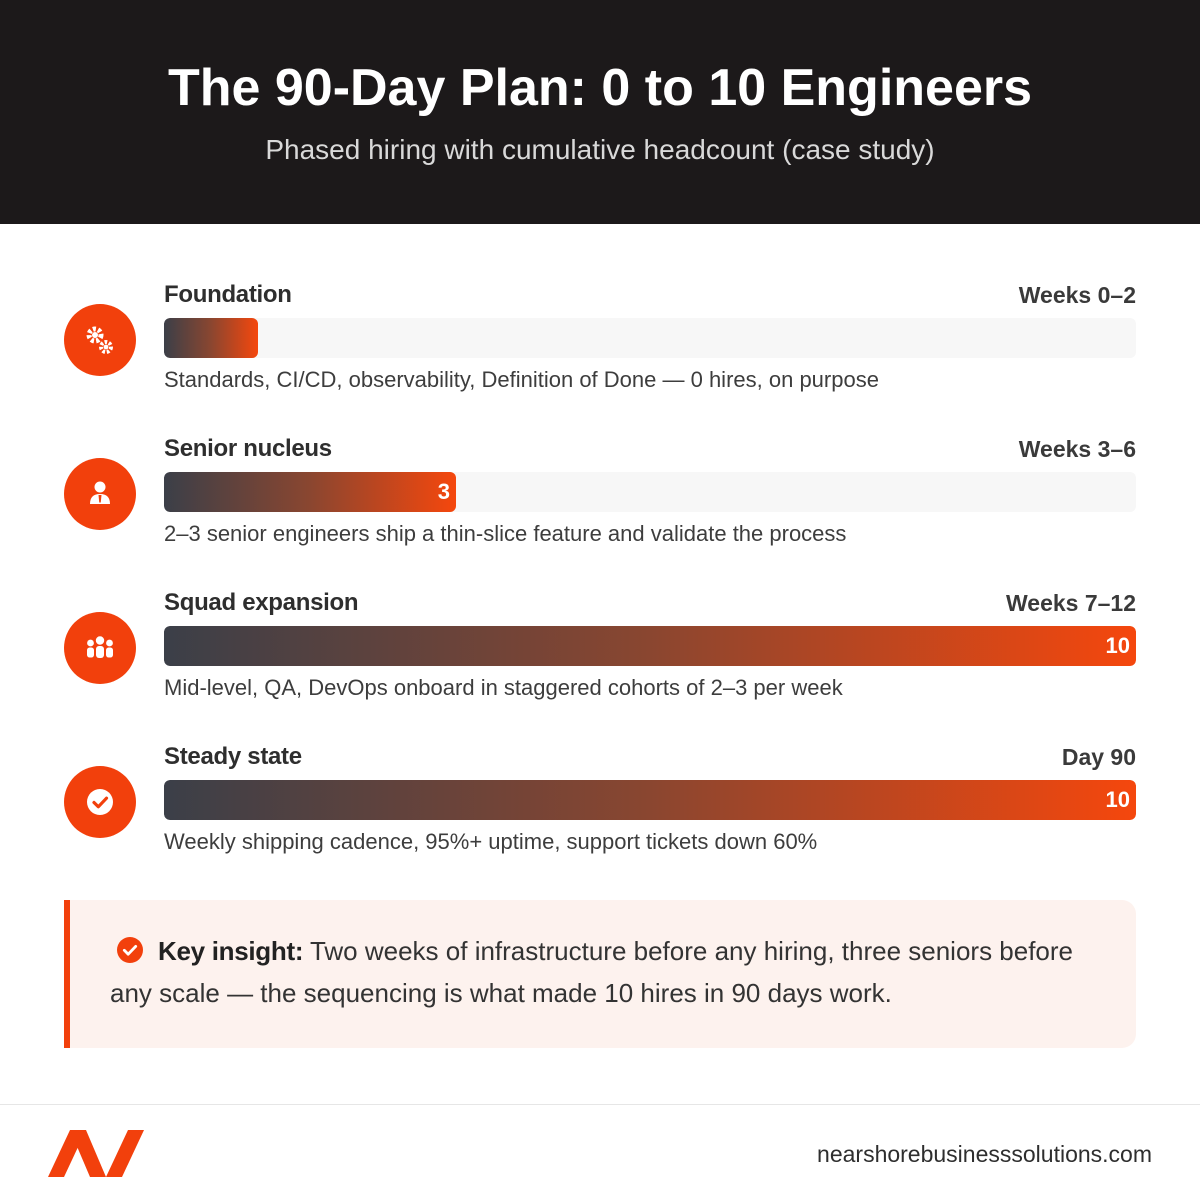 This screenshot has width=1200, height=1202. What do you see at coordinates (310, 492) in the screenshot?
I see `bar: 3` at bounding box center [310, 492].